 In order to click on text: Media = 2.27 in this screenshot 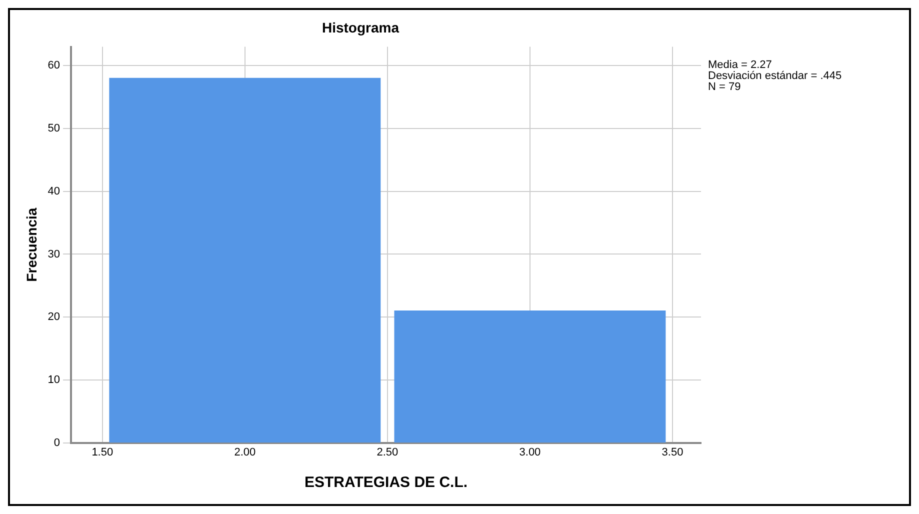, I will do `click(740, 65)`.